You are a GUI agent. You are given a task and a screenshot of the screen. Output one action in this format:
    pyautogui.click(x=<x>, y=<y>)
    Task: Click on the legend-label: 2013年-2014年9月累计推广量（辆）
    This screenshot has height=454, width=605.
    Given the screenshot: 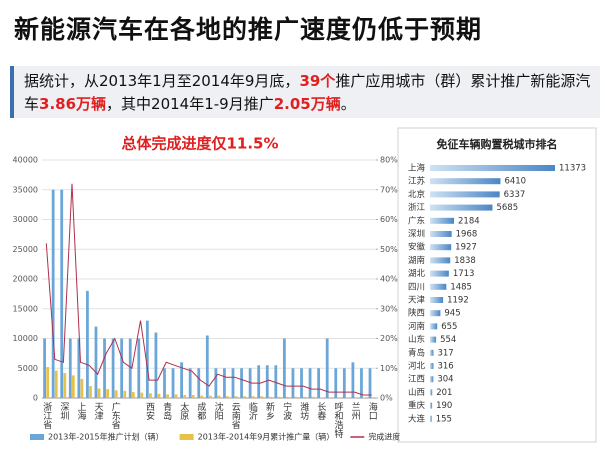 What is the action you would take?
    pyautogui.click(x=266, y=437)
    